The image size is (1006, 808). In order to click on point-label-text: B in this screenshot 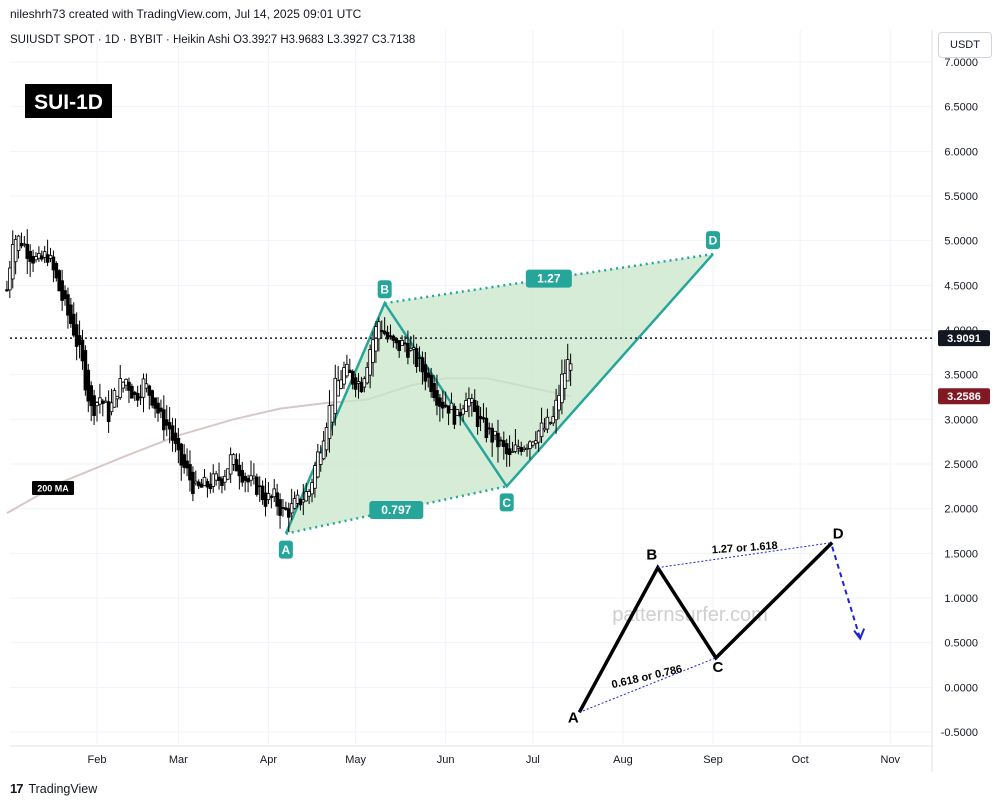, I will do `click(384, 290)`.